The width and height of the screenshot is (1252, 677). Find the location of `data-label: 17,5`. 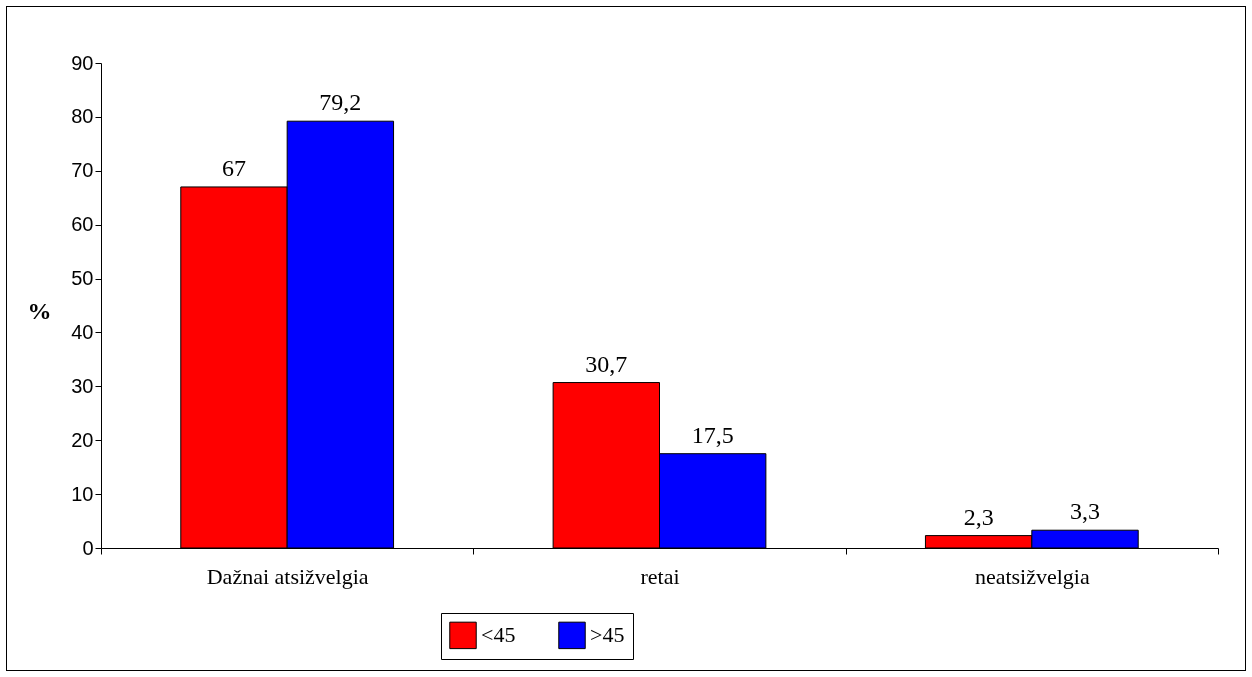

data-label: 17,5 is located at coordinates (712, 434).